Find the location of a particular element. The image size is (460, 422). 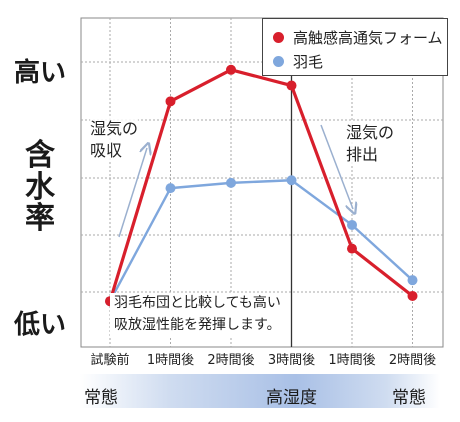

y-title-char-0: 含 is located at coordinates (40, 155).